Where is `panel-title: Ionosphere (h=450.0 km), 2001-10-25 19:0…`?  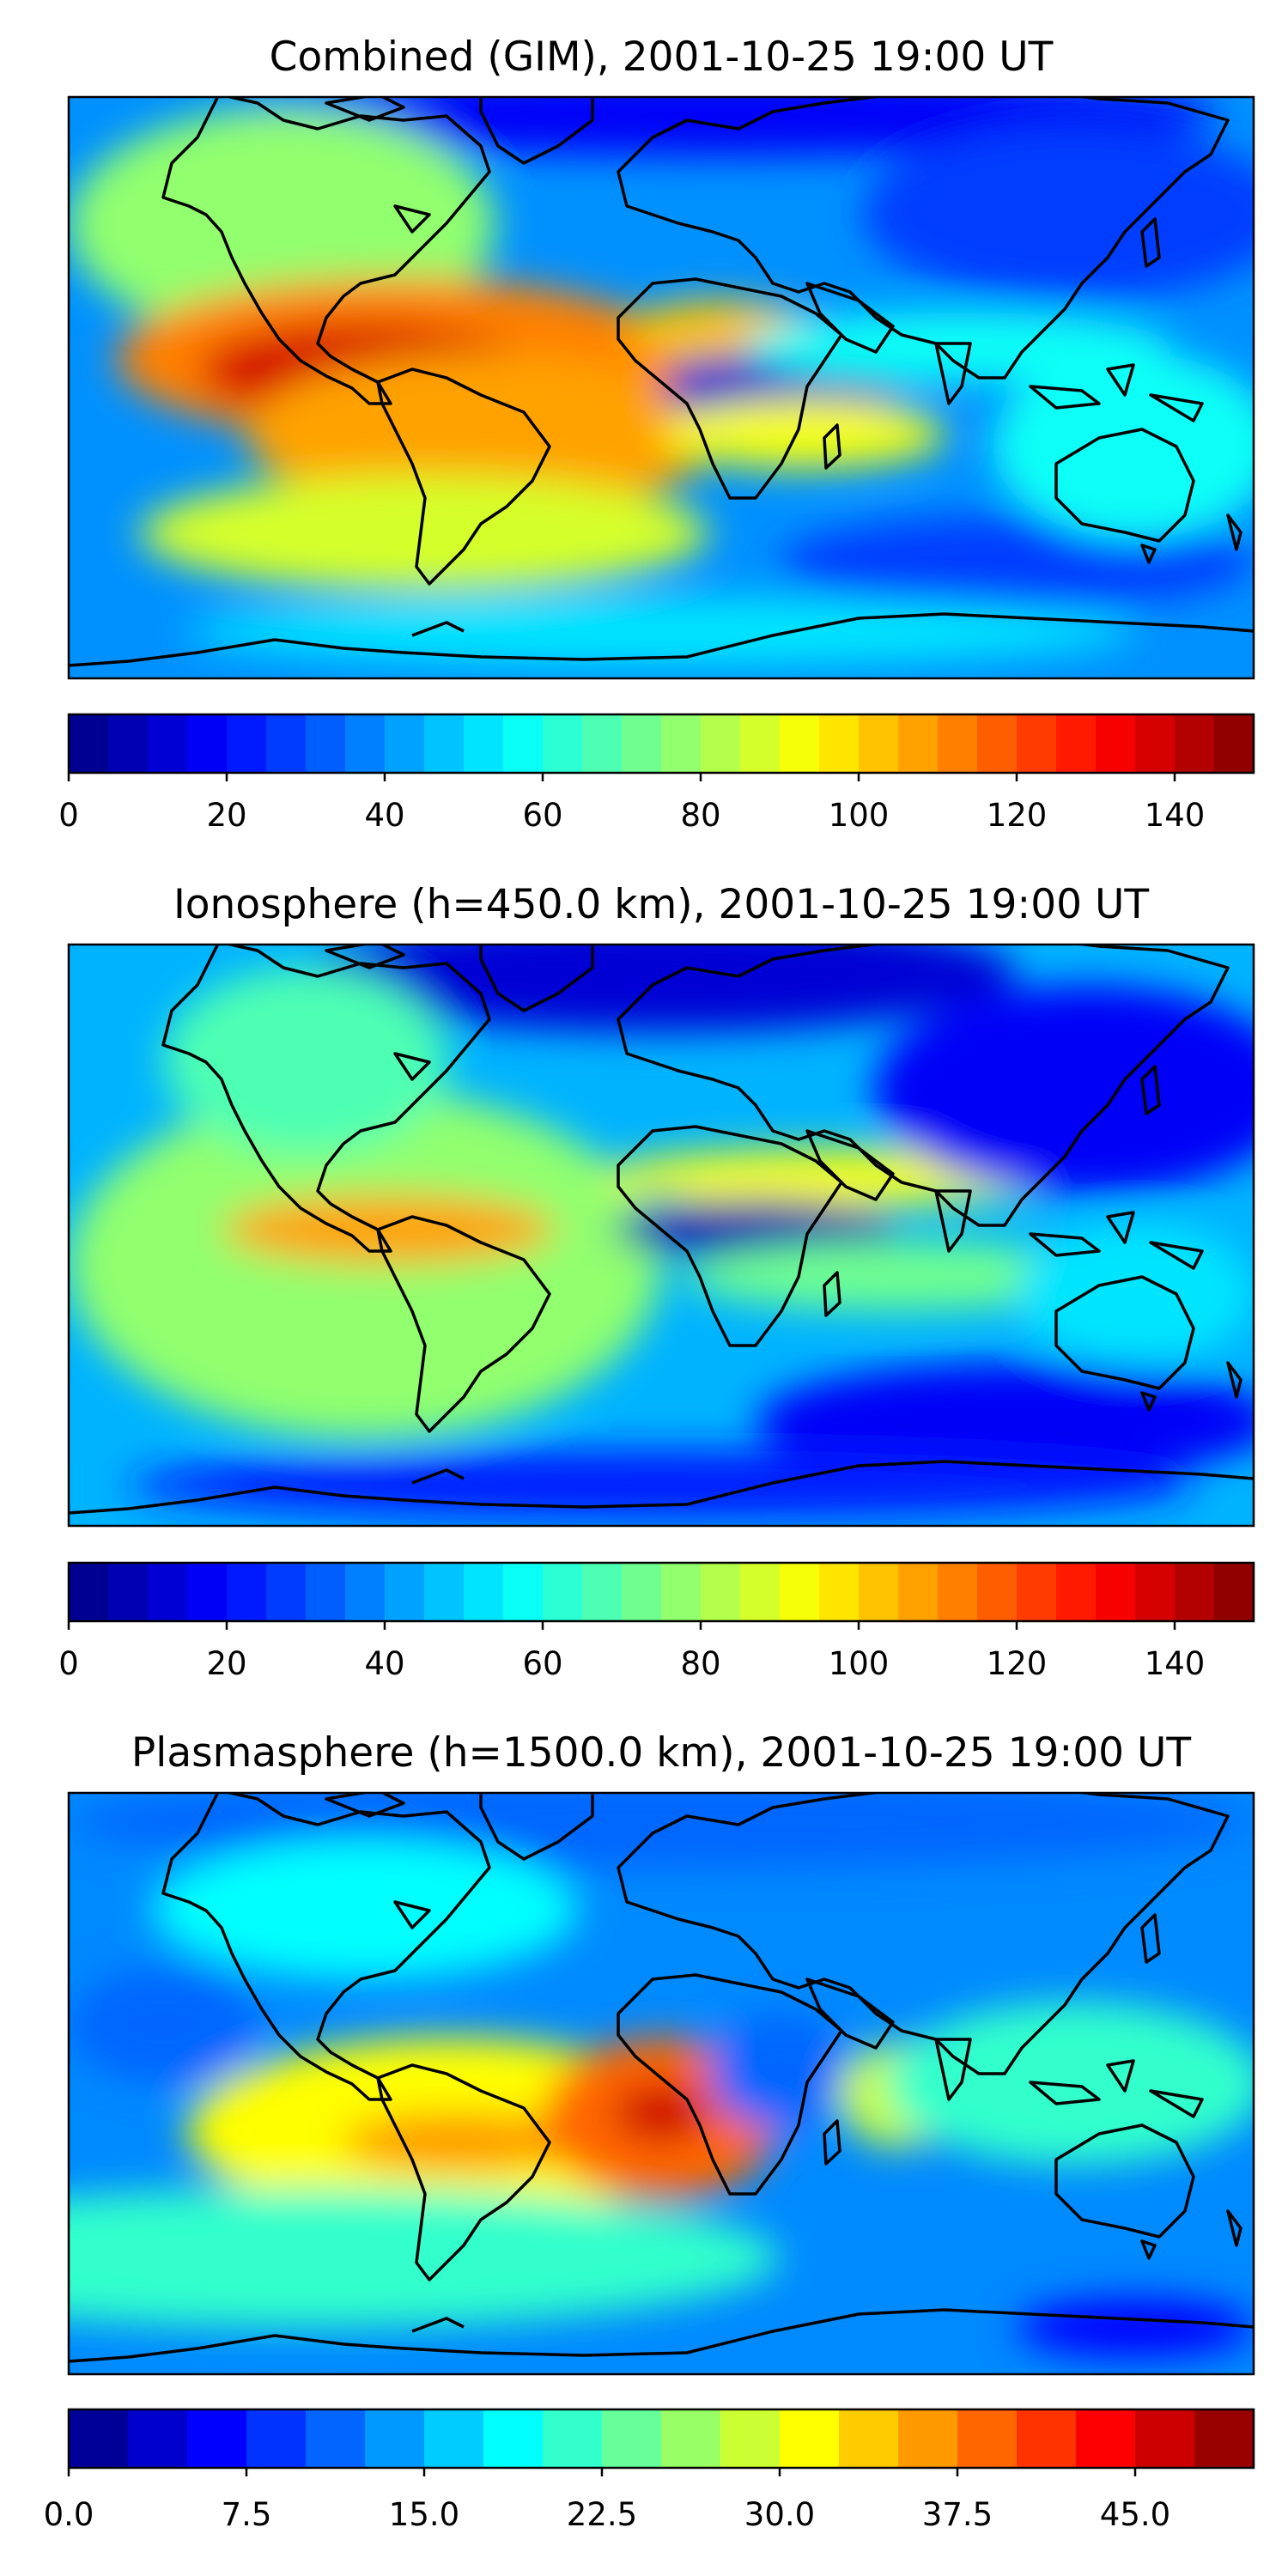 panel-title: Ionosphere (h=450.0 km), 2001-10-25 19:0… is located at coordinates (661, 904).